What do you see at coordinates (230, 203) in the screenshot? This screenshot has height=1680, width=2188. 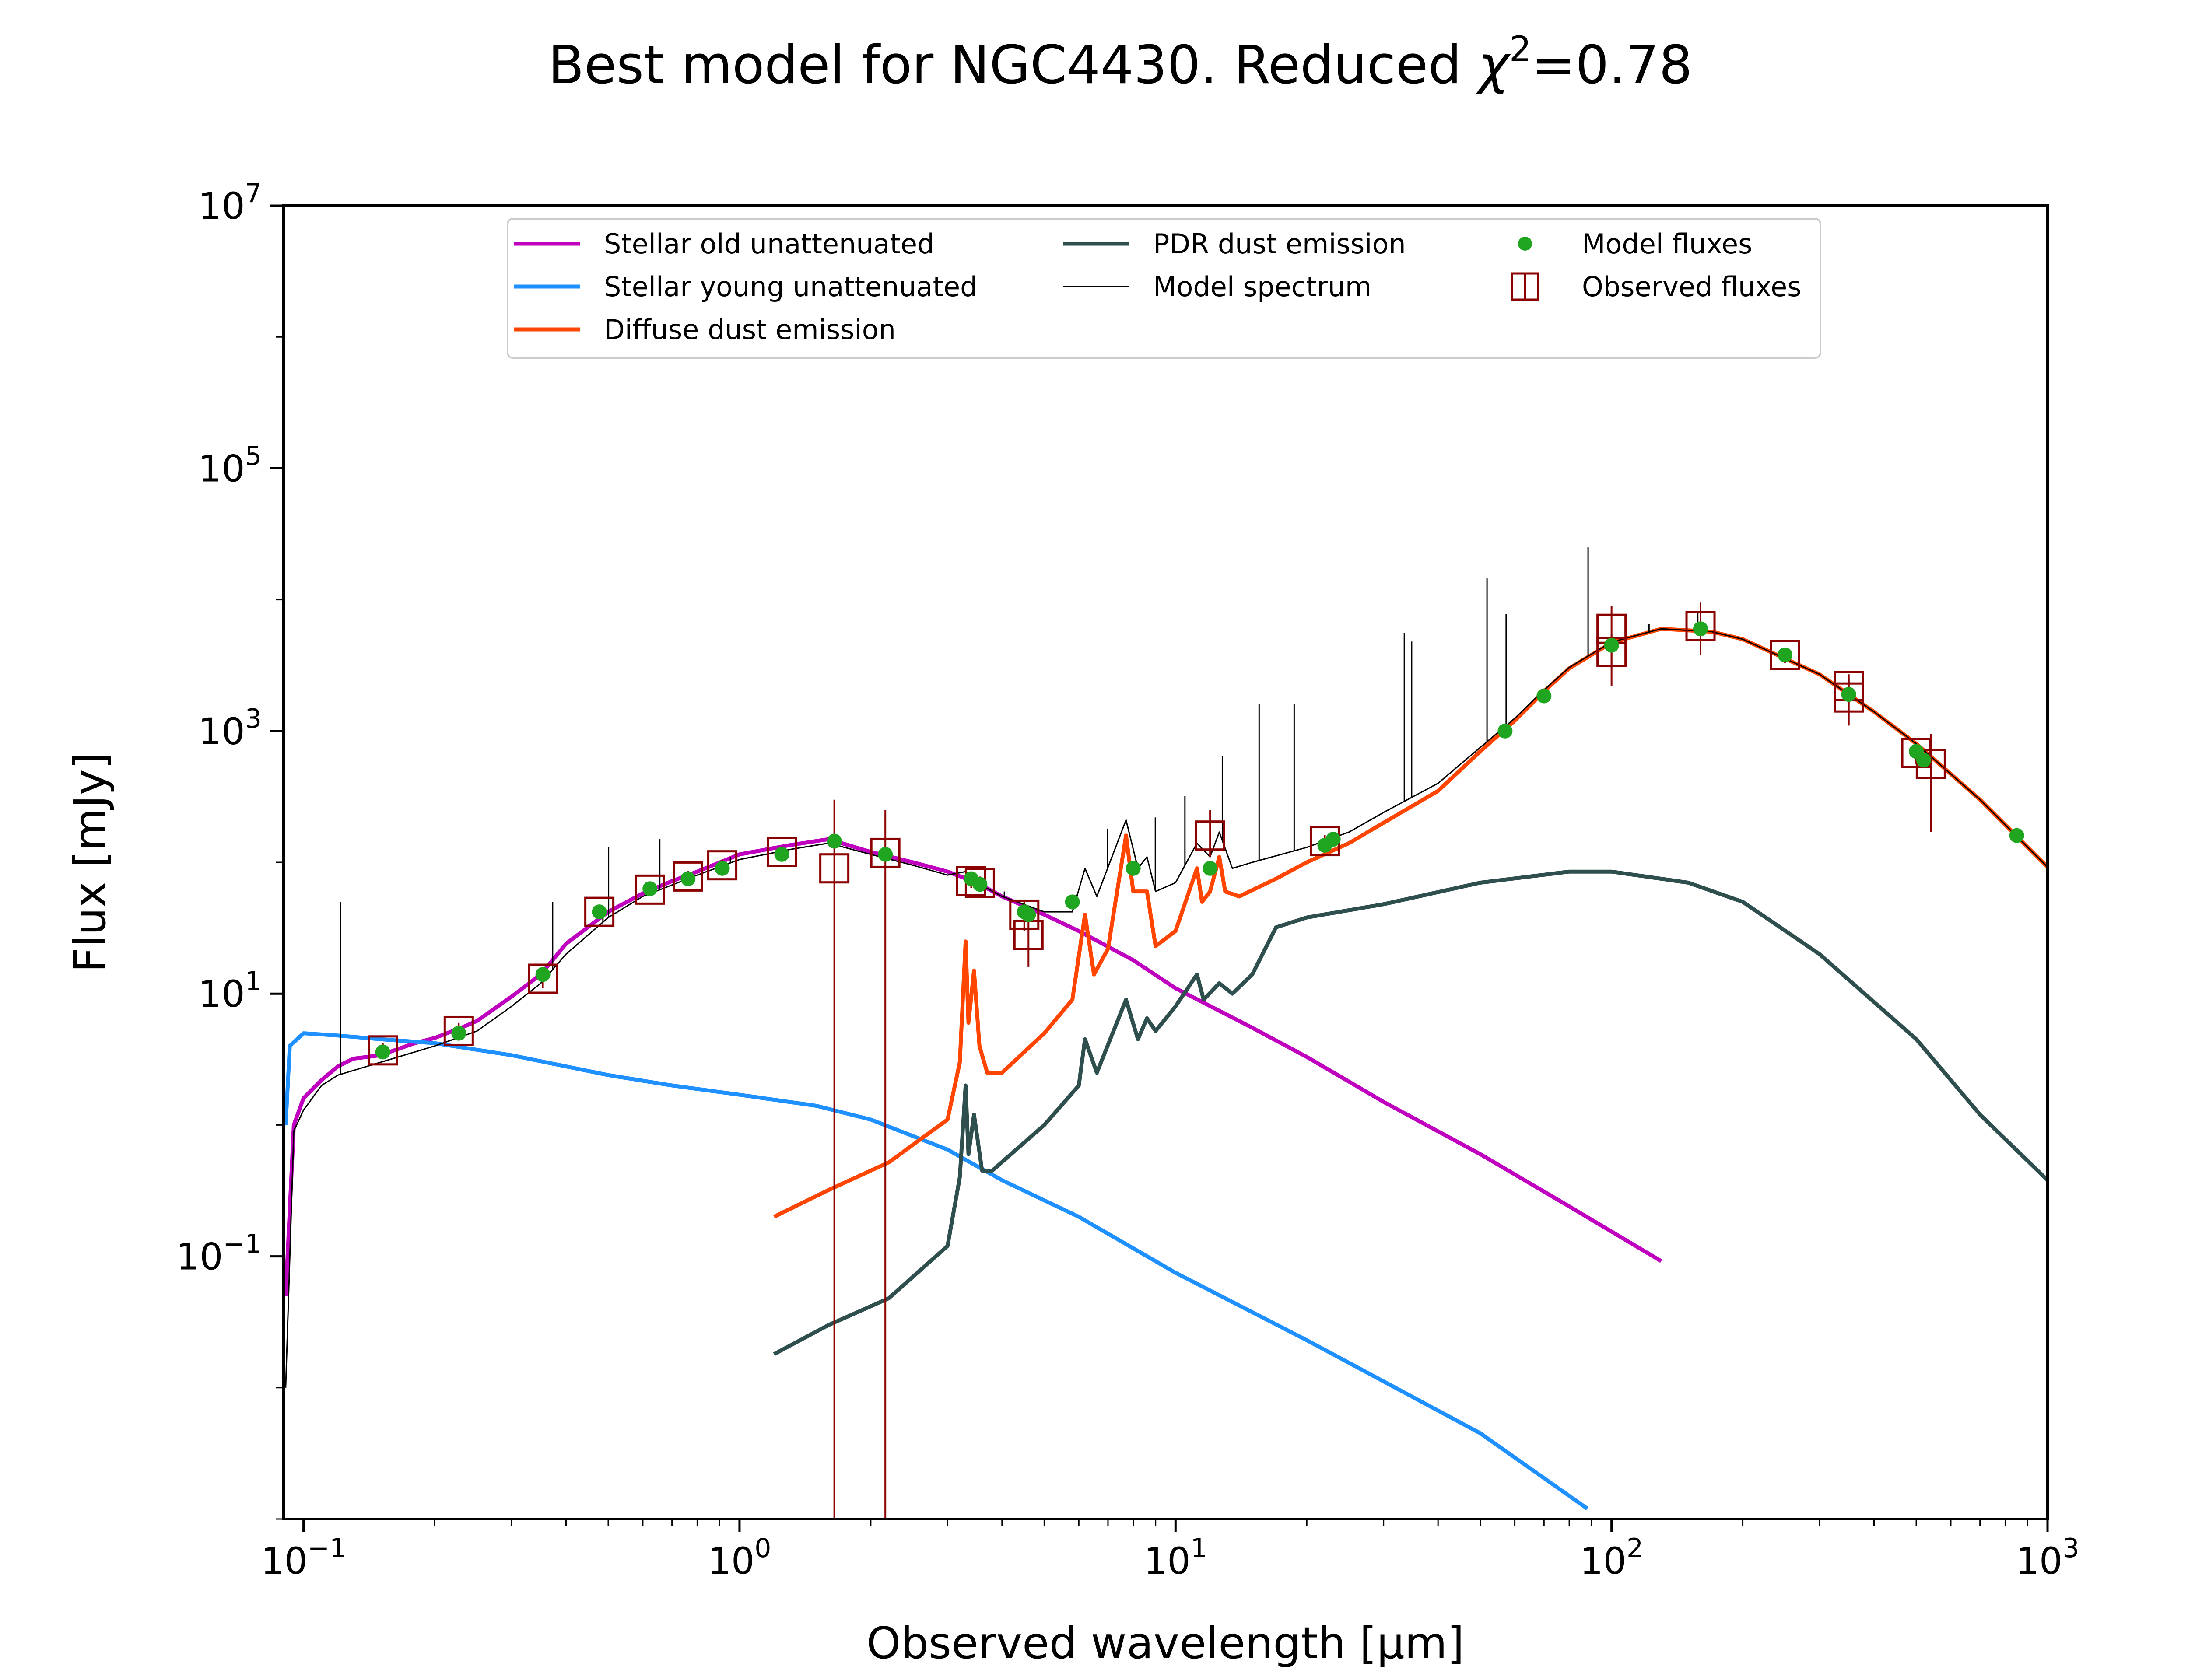 I see `y-tick-label-4: 10⁷` at bounding box center [230, 203].